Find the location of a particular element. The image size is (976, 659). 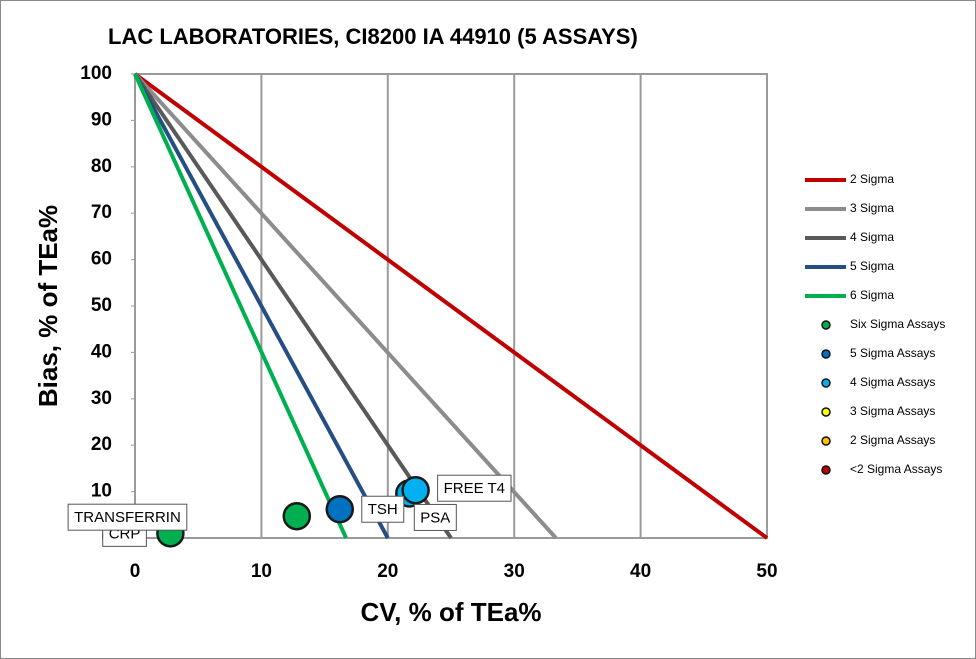

legend-label: <2 Sigma Assays is located at coordinates (896, 469).